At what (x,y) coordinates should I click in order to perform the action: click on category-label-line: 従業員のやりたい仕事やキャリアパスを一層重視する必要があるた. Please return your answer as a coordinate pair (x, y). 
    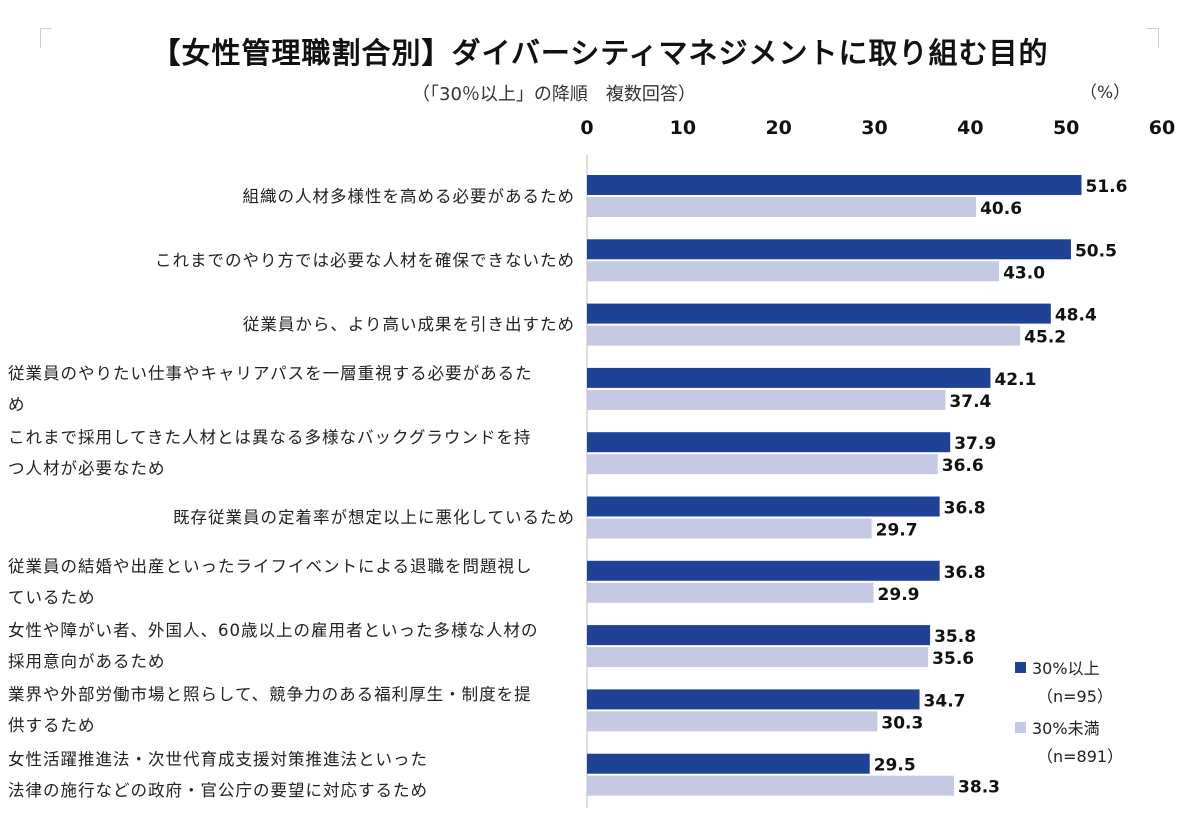
    Looking at the image, I should click on (270, 373).